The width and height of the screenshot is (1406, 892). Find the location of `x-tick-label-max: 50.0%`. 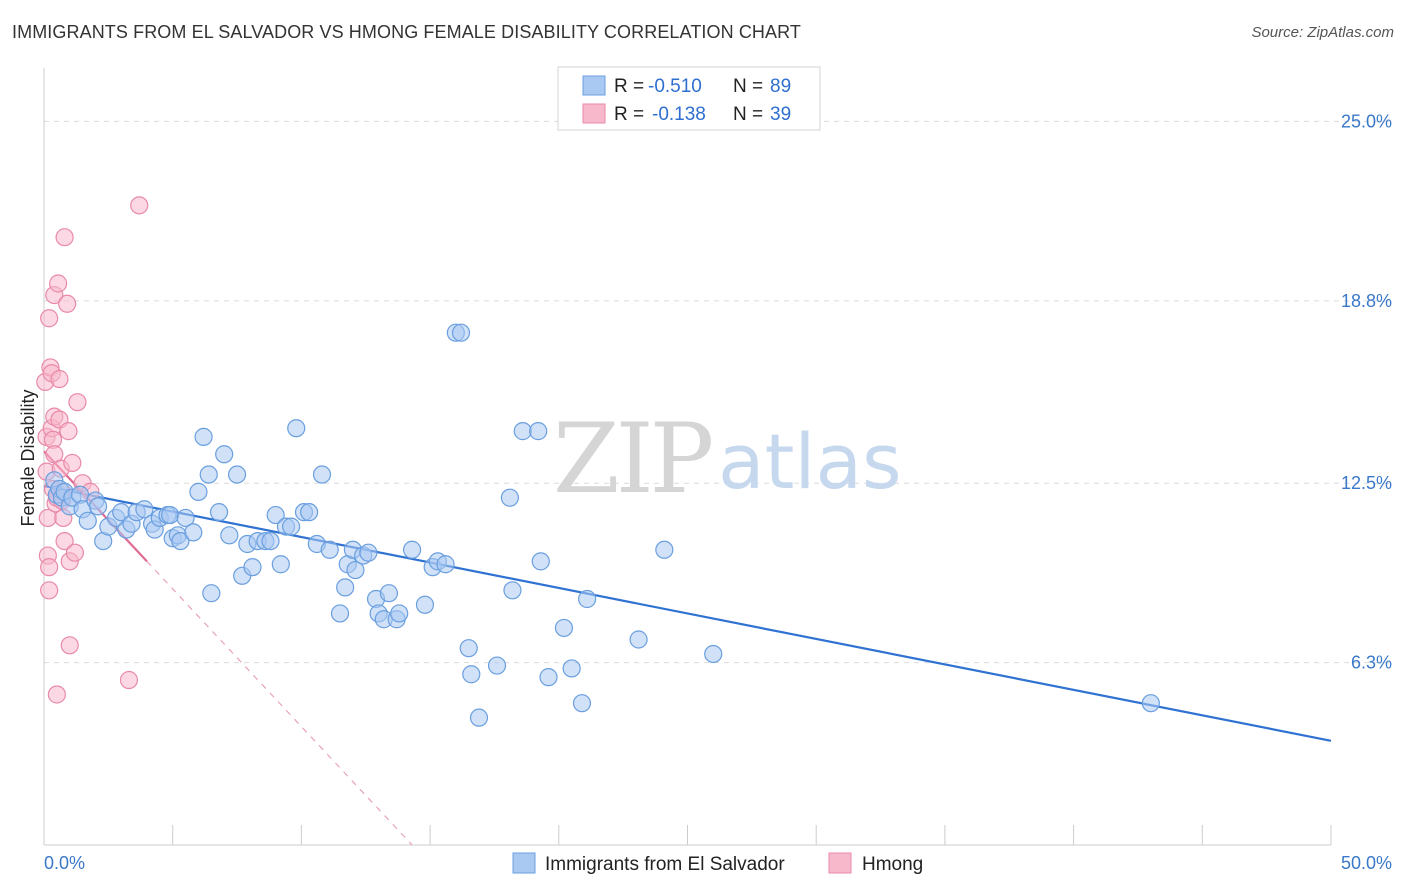

x-tick-label-max: 50.0% is located at coordinates (1366, 863).